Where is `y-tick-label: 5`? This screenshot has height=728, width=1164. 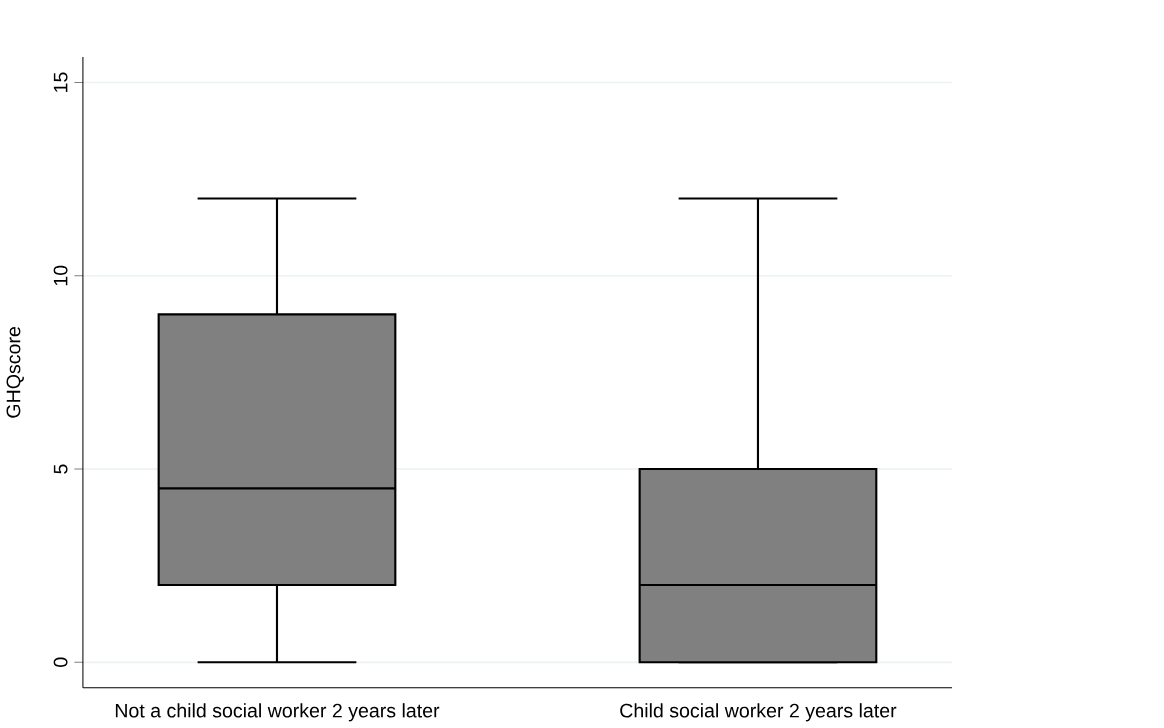
y-tick-label: 5 is located at coordinates (60, 469).